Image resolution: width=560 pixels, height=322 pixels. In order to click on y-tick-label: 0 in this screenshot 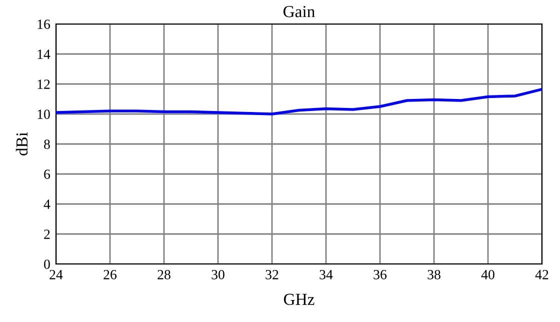, I will do `click(47, 264)`.